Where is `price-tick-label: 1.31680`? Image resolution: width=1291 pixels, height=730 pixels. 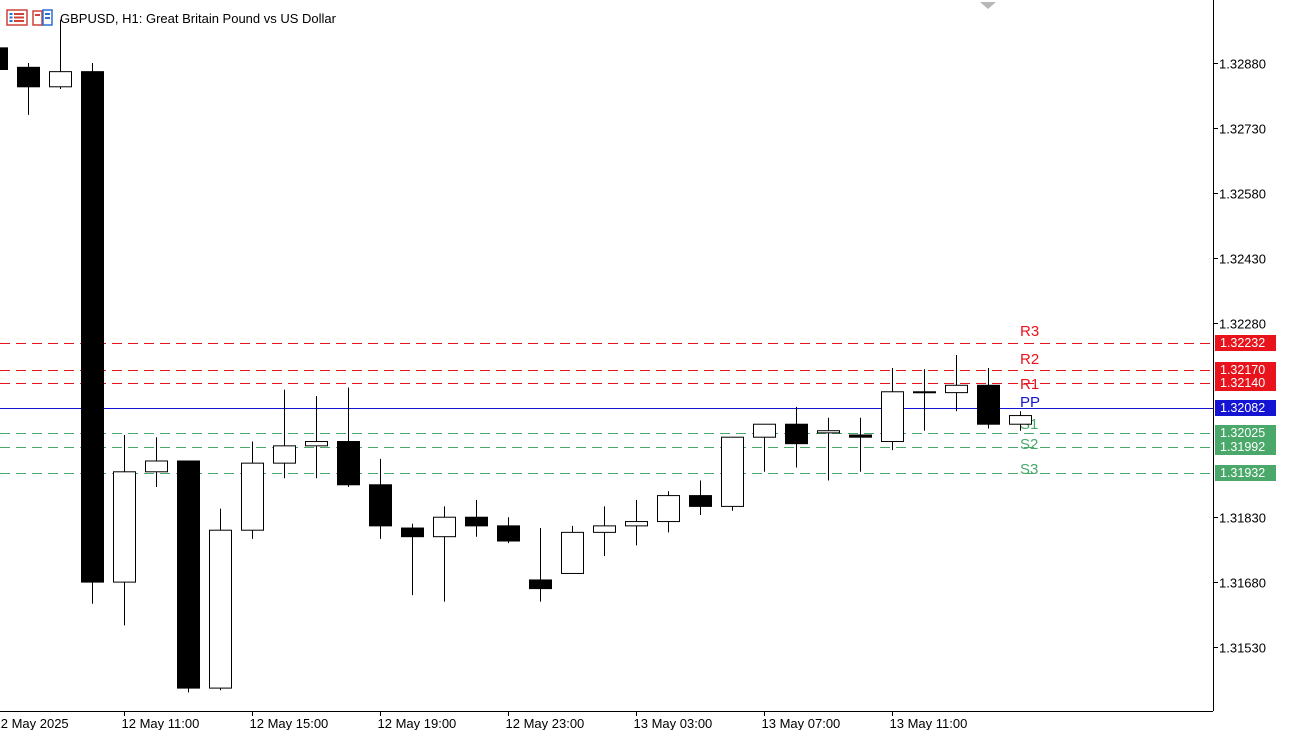
price-tick-label: 1.31680 is located at coordinates (1242, 583).